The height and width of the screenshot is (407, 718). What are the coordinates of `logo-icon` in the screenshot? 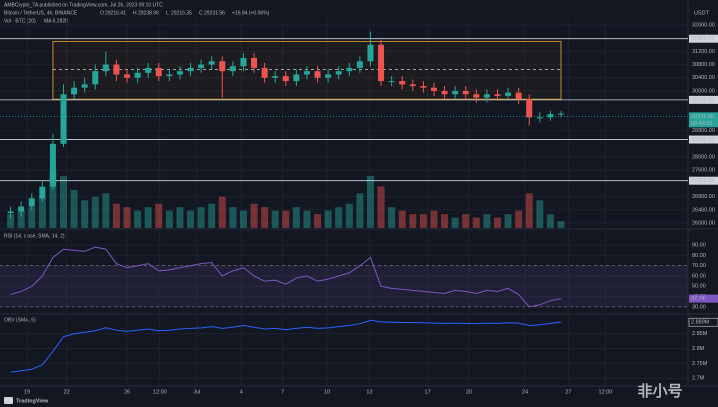 It's located at (8, 400).